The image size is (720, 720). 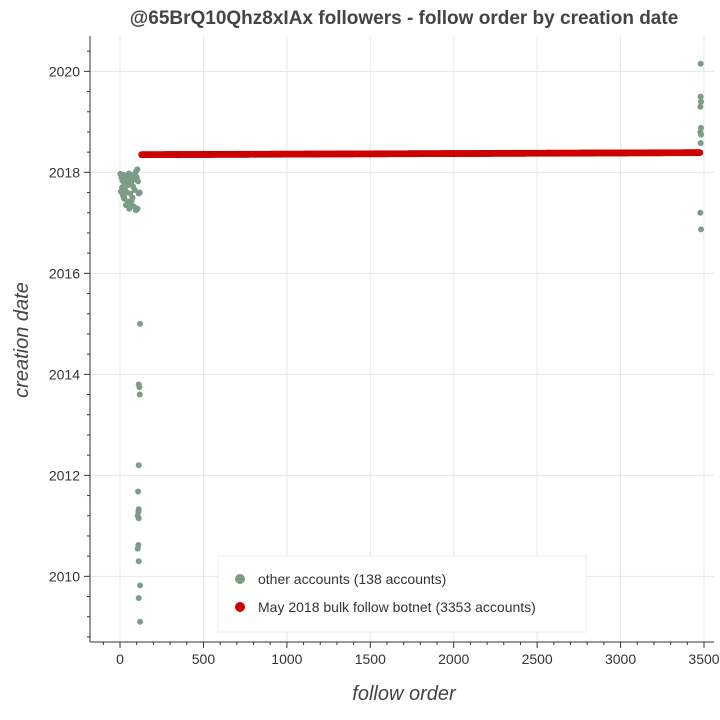 I want to click on y-tick-label: 2020, so click(x=64, y=71).